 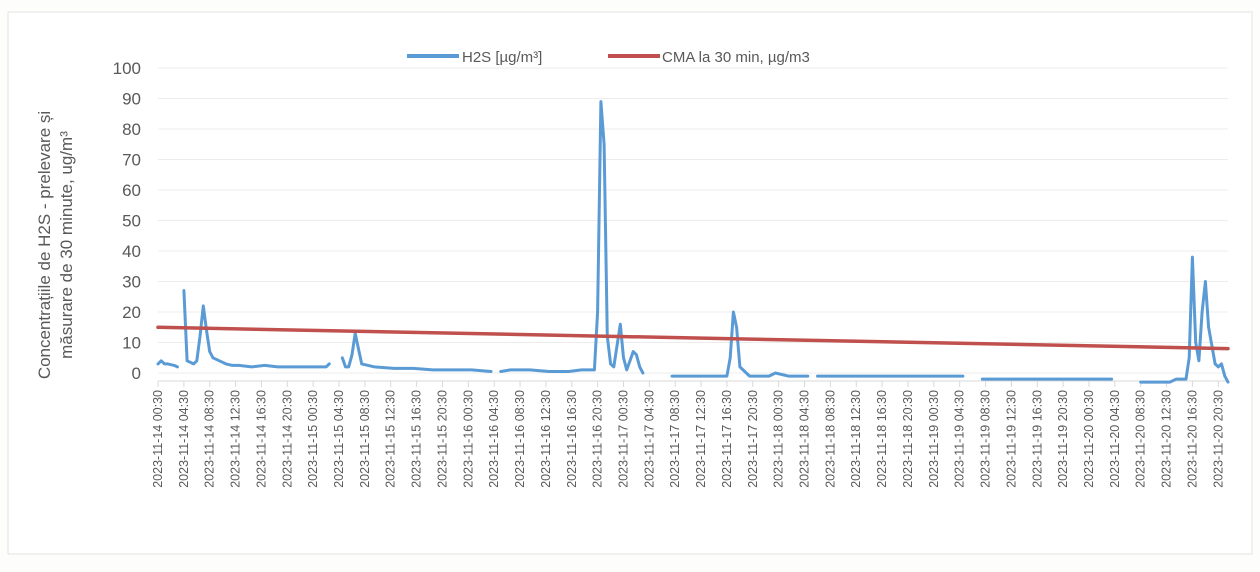 What do you see at coordinates (1011, 439) in the screenshot?
I see `x-tick-label: 2023-11-19 12:30` at bounding box center [1011, 439].